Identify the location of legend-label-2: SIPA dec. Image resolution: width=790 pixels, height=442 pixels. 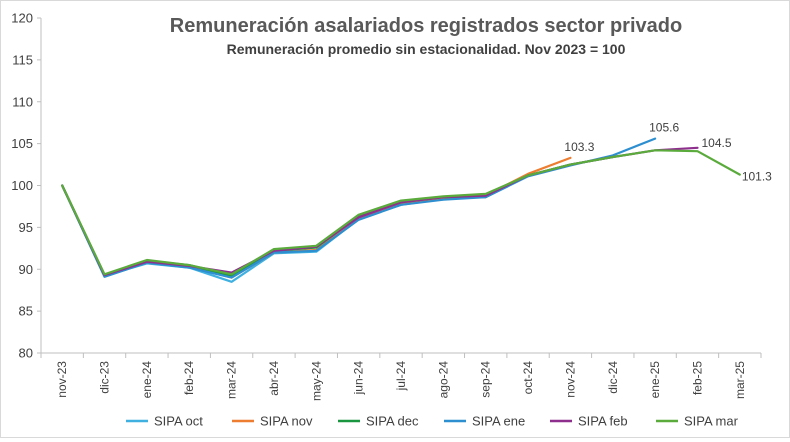
(392, 421).